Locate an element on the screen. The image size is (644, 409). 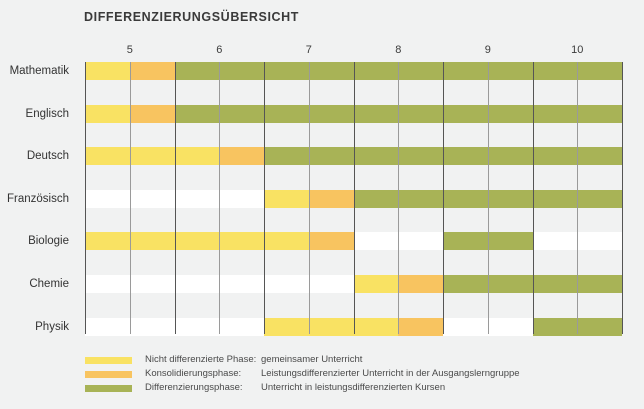
subject-label: Mathematik is located at coordinates (39, 71).